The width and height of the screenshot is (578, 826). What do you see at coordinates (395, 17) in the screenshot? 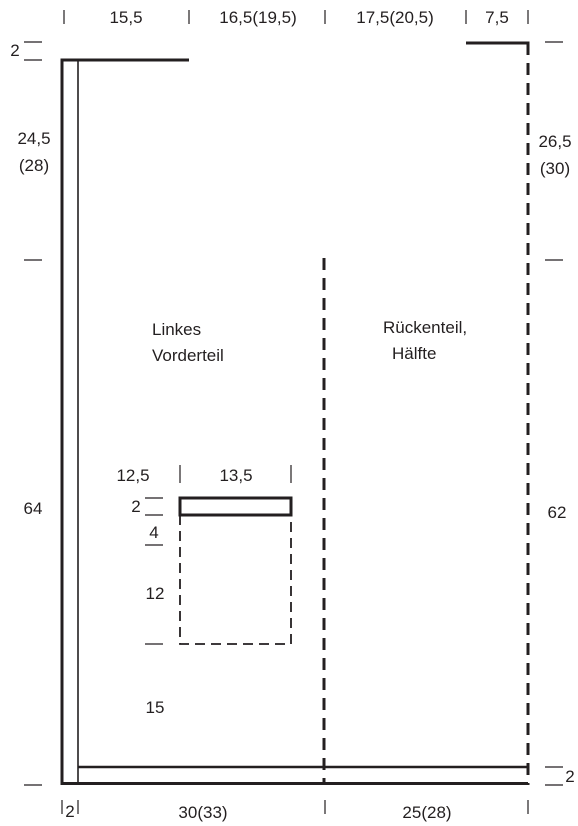
I see `top-dim-3: 17,5(20,5)` at bounding box center [395, 17].